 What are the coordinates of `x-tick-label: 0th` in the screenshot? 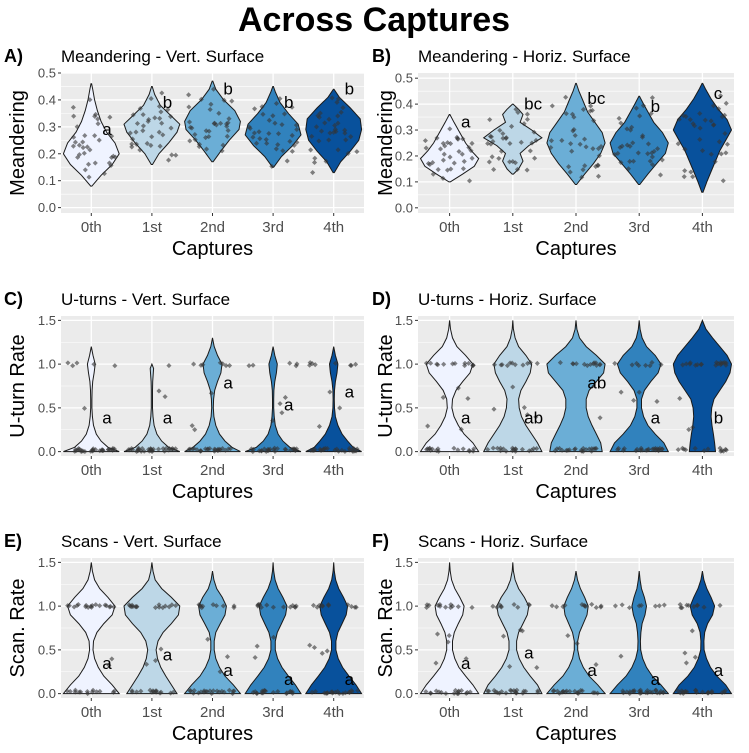 It's located at (91, 712).